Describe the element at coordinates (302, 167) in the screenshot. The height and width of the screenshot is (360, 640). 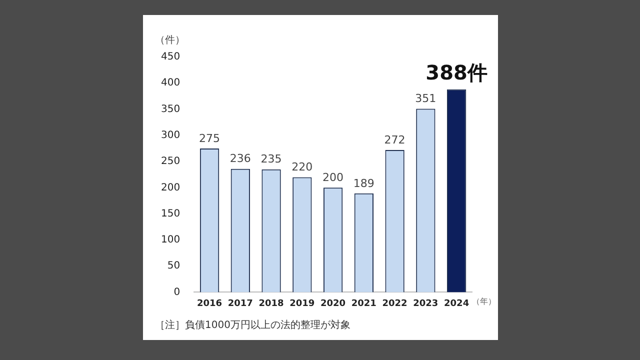
I see `data-label: 220` at that location.